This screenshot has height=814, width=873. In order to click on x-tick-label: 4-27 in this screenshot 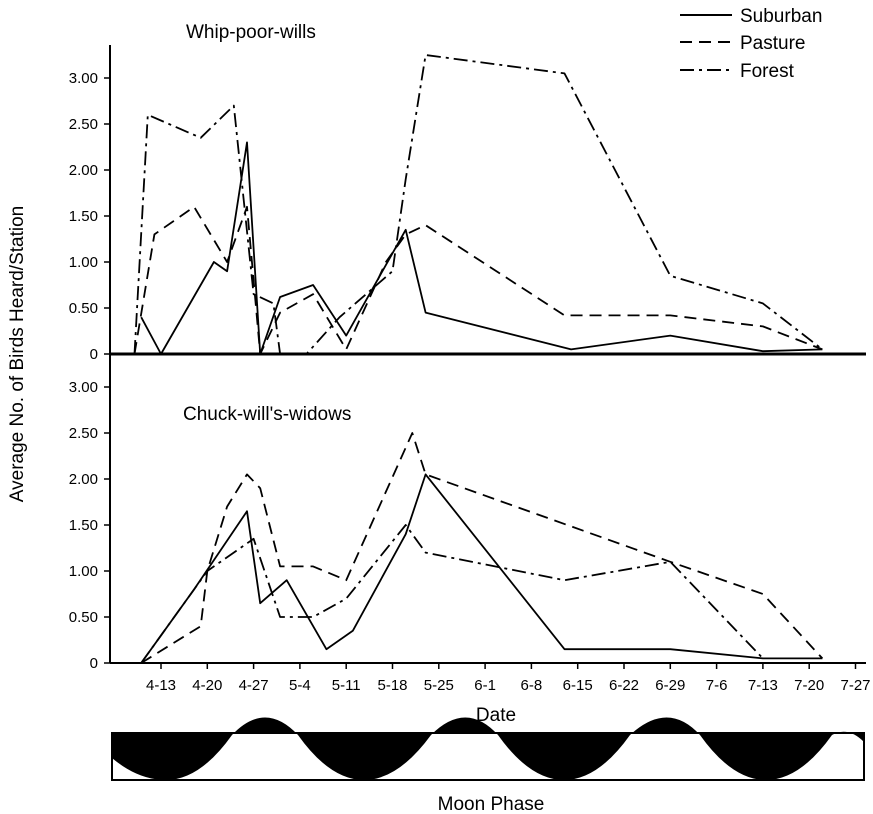, I will do `click(254, 685)`.